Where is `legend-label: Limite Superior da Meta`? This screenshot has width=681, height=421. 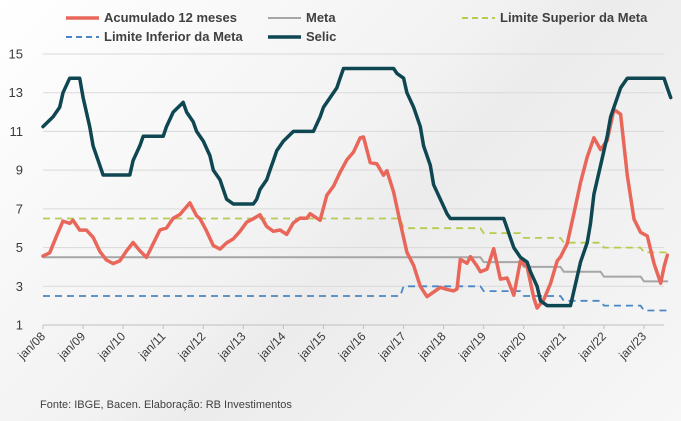 legend-label: Limite Superior da Meta is located at coordinates (574, 17).